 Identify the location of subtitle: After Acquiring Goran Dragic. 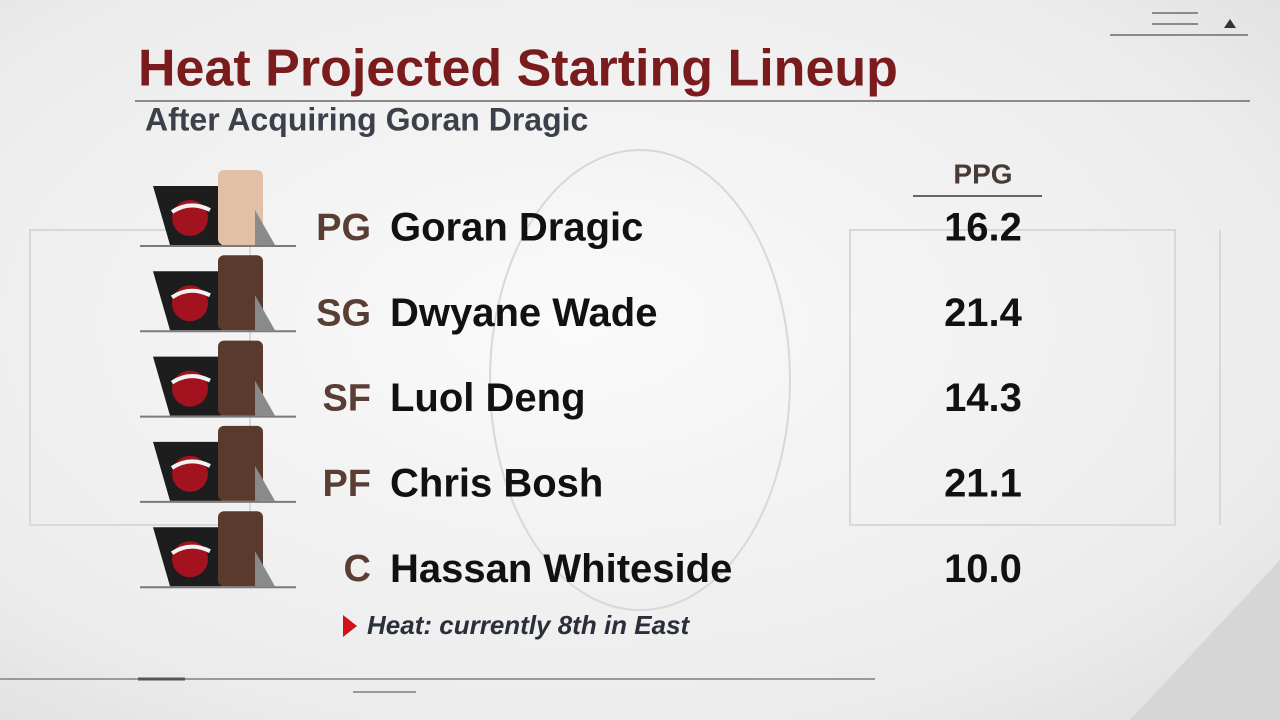
(366, 119).